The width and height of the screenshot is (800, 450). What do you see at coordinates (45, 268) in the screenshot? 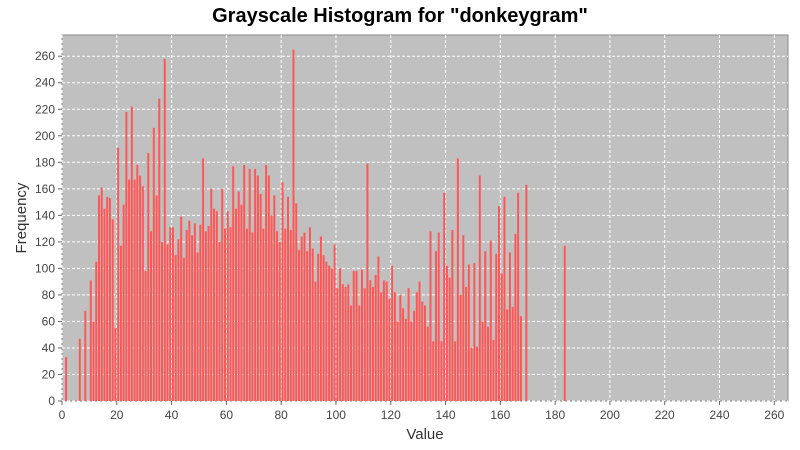
I see `y-tick-label: 100` at bounding box center [45, 268].